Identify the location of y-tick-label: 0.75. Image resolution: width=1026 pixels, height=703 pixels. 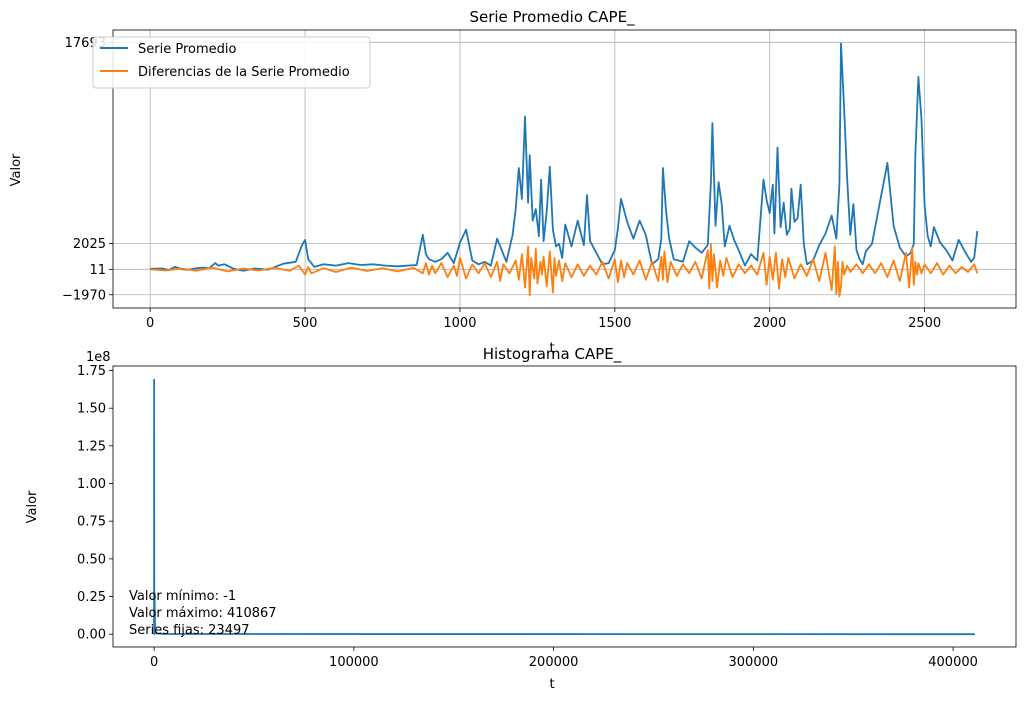
(91, 522).